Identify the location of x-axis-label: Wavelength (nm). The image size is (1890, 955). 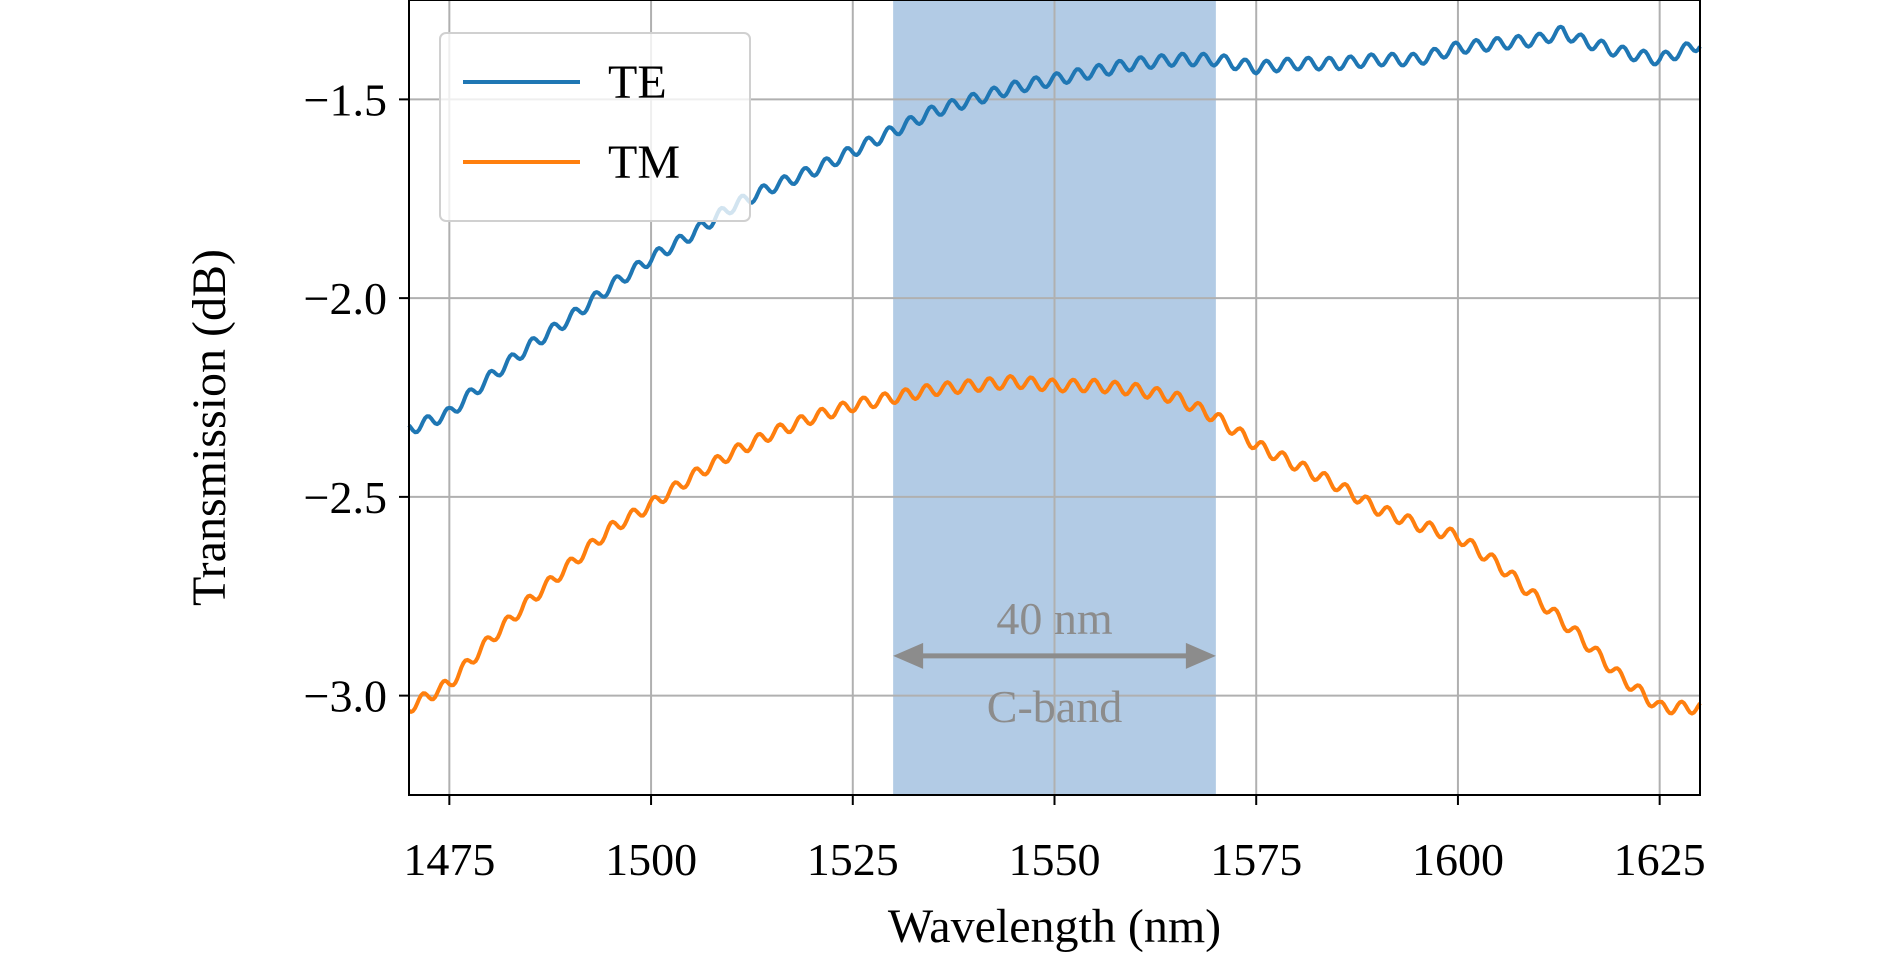
(1054, 926).